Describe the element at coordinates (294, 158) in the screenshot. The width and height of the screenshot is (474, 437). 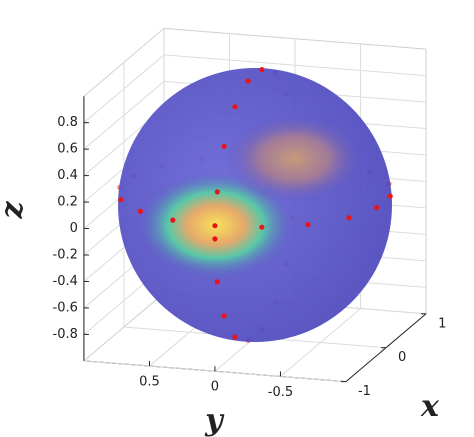
I see `density-spot` at that location.